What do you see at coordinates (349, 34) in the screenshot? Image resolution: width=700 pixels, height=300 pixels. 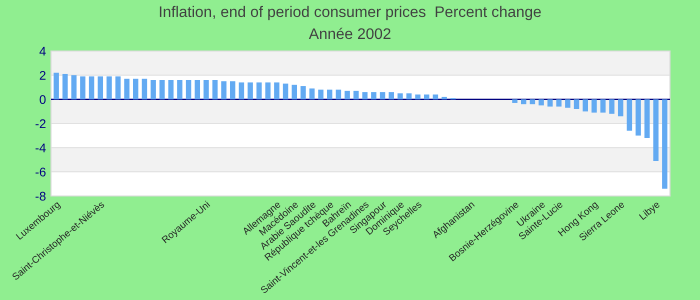 I see `chart-subtitle: Année 2002` at bounding box center [349, 34].